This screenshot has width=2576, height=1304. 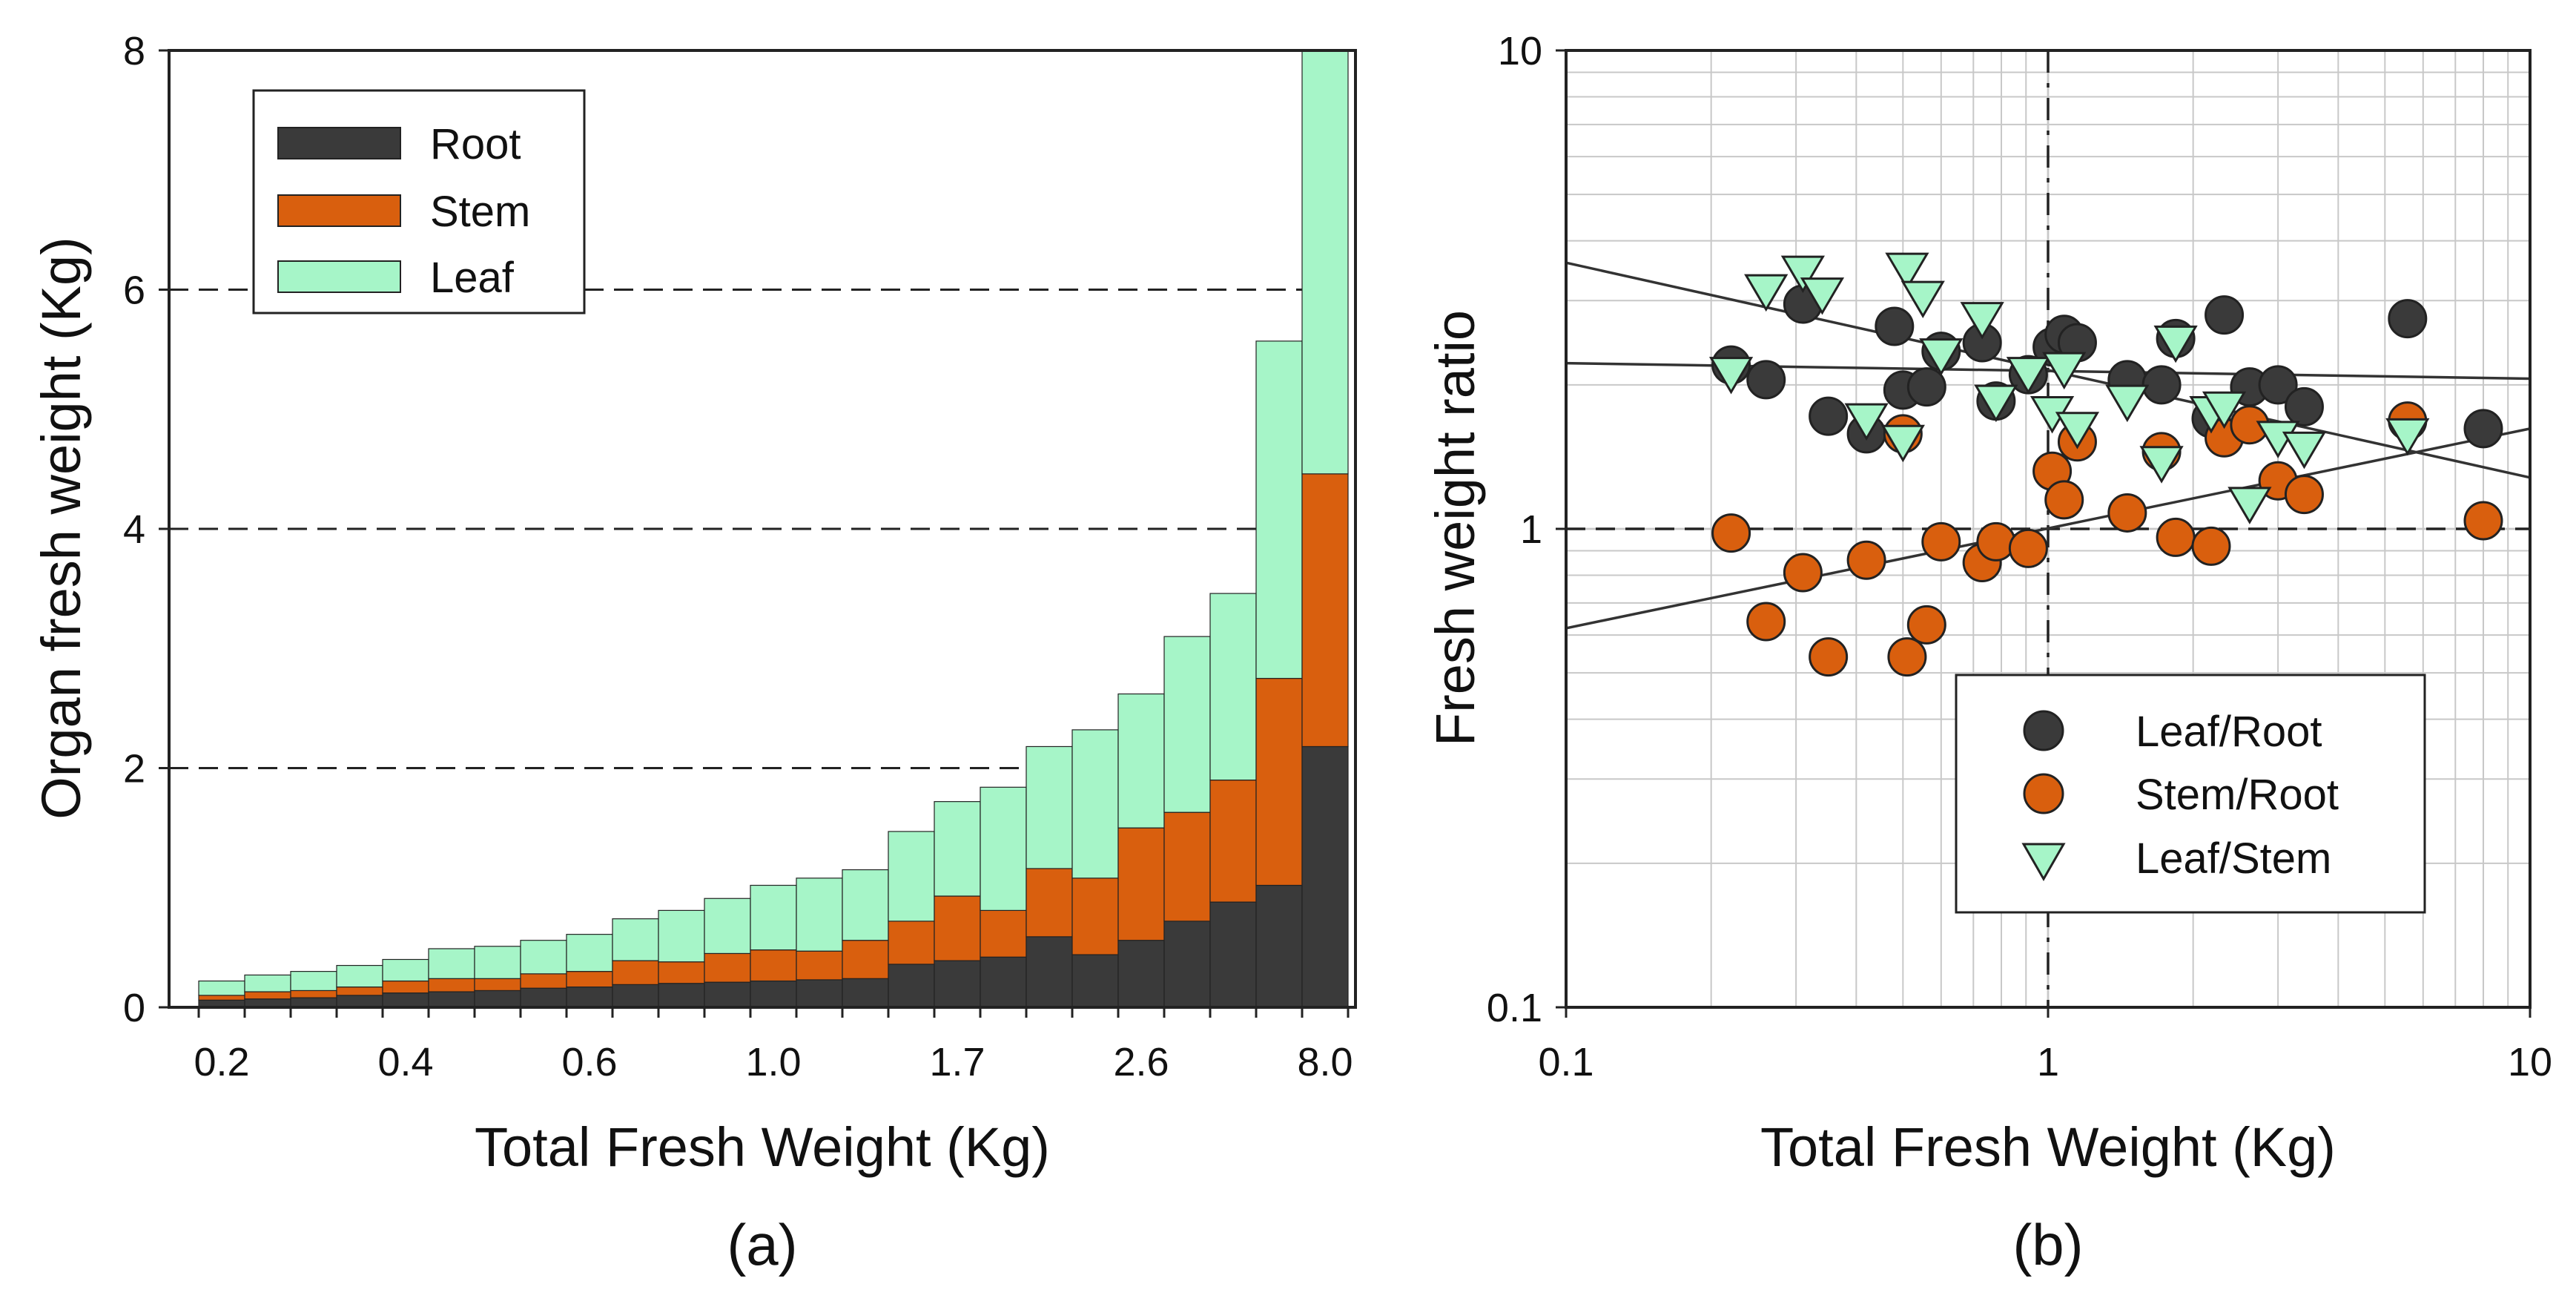 What do you see at coordinates (405, 1062) in the screenshot?
I see `panel-a-x-tick-label: 0.4` at bounding box center [405, 1062].